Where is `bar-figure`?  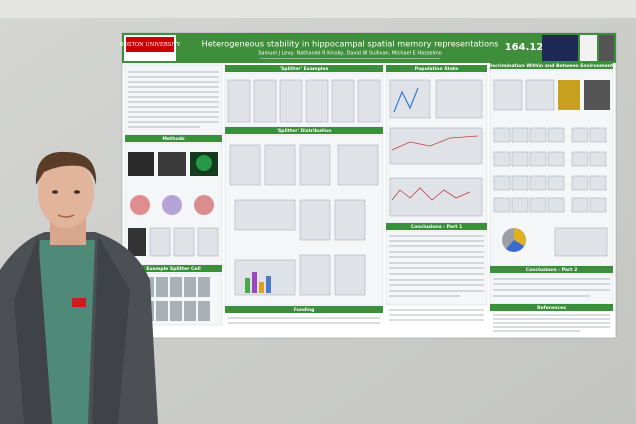 bar-figure is located at coordinates (258, 282).